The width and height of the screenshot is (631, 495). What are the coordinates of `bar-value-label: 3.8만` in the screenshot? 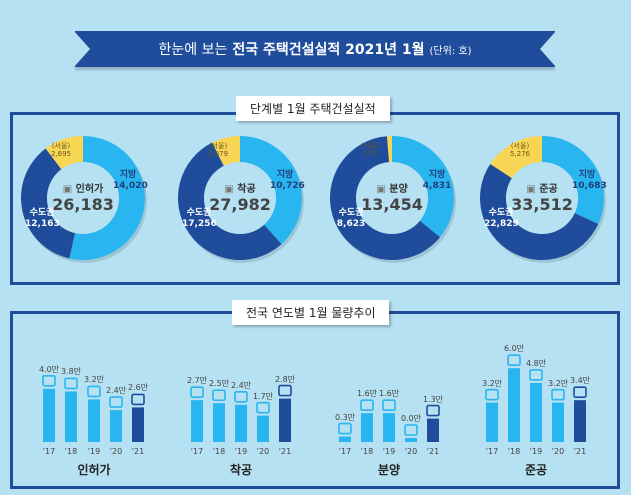 It's located at (71, 372).